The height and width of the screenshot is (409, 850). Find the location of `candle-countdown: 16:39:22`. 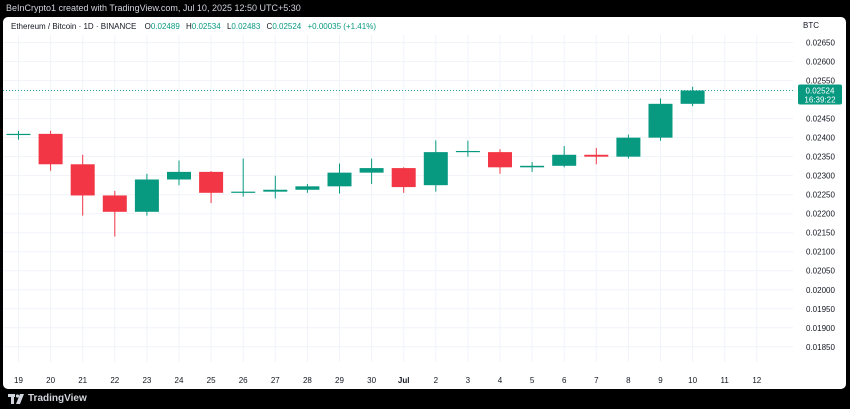

candle-countdown: 16:39:22 is located at coordinates (820, 100).